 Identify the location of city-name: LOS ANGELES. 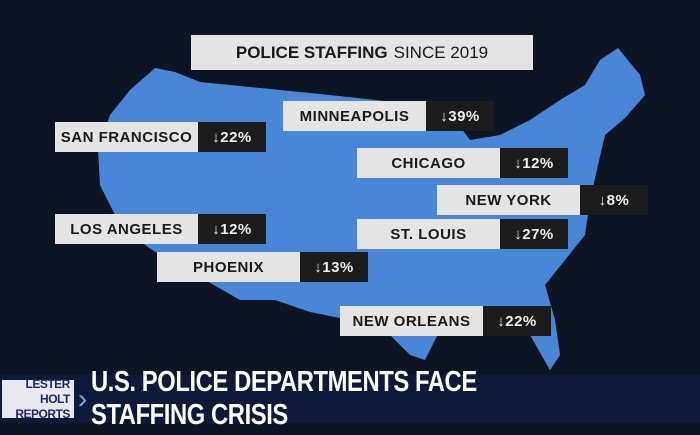
(126, 229).